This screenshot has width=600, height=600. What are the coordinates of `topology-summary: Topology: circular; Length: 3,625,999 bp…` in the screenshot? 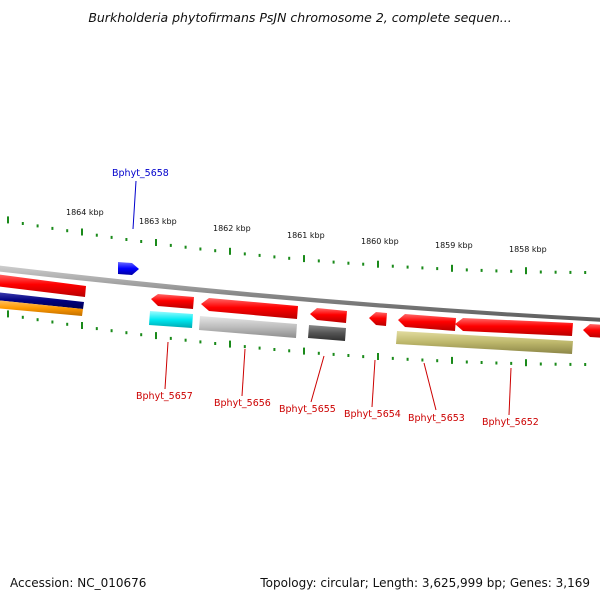 It's located at (425, 583).